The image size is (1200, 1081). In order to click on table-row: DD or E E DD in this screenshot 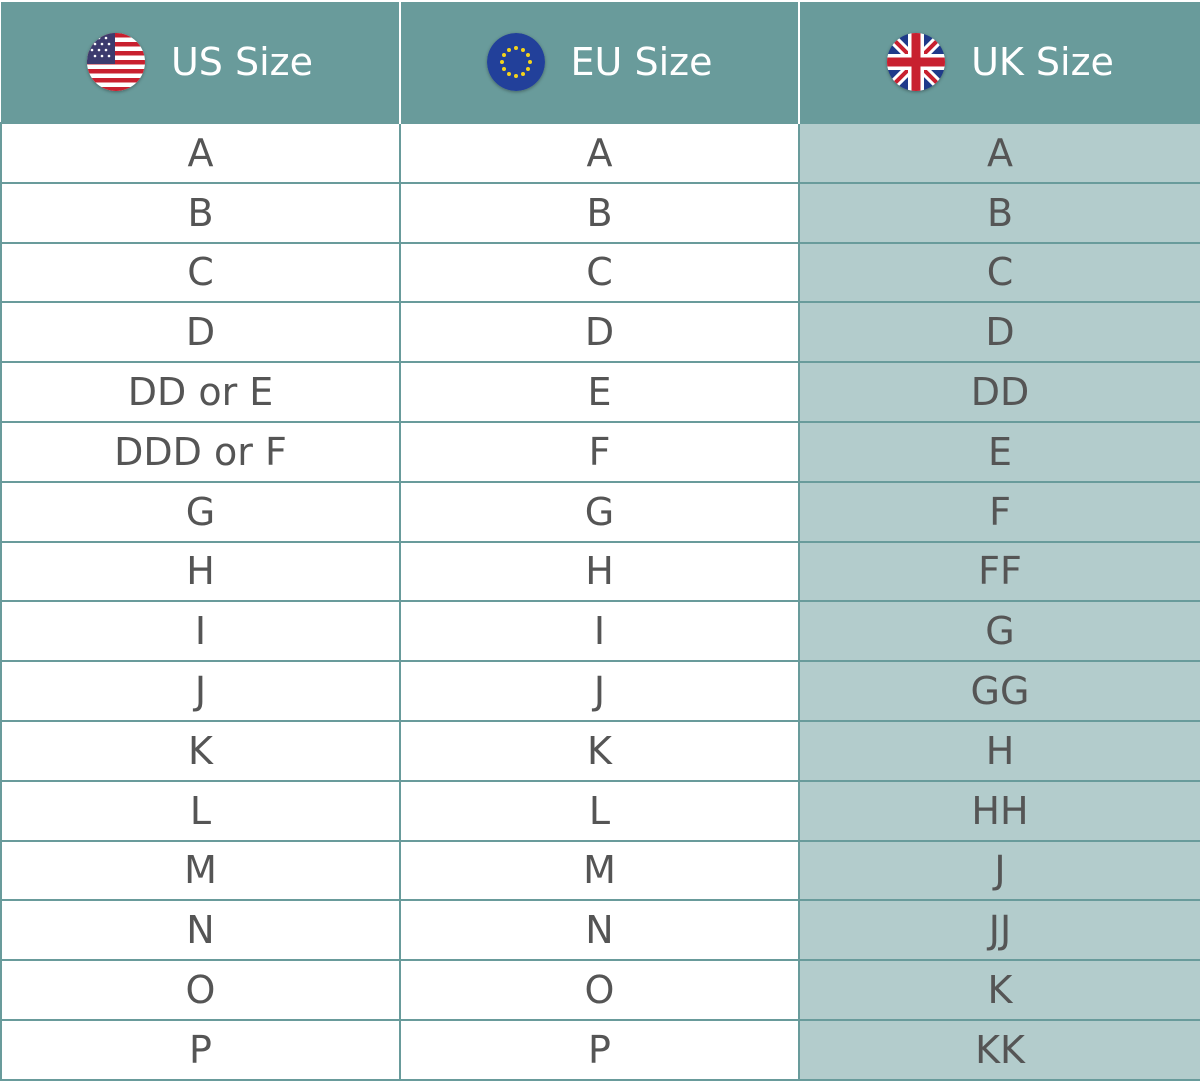, I will do `click(600, 392)`.